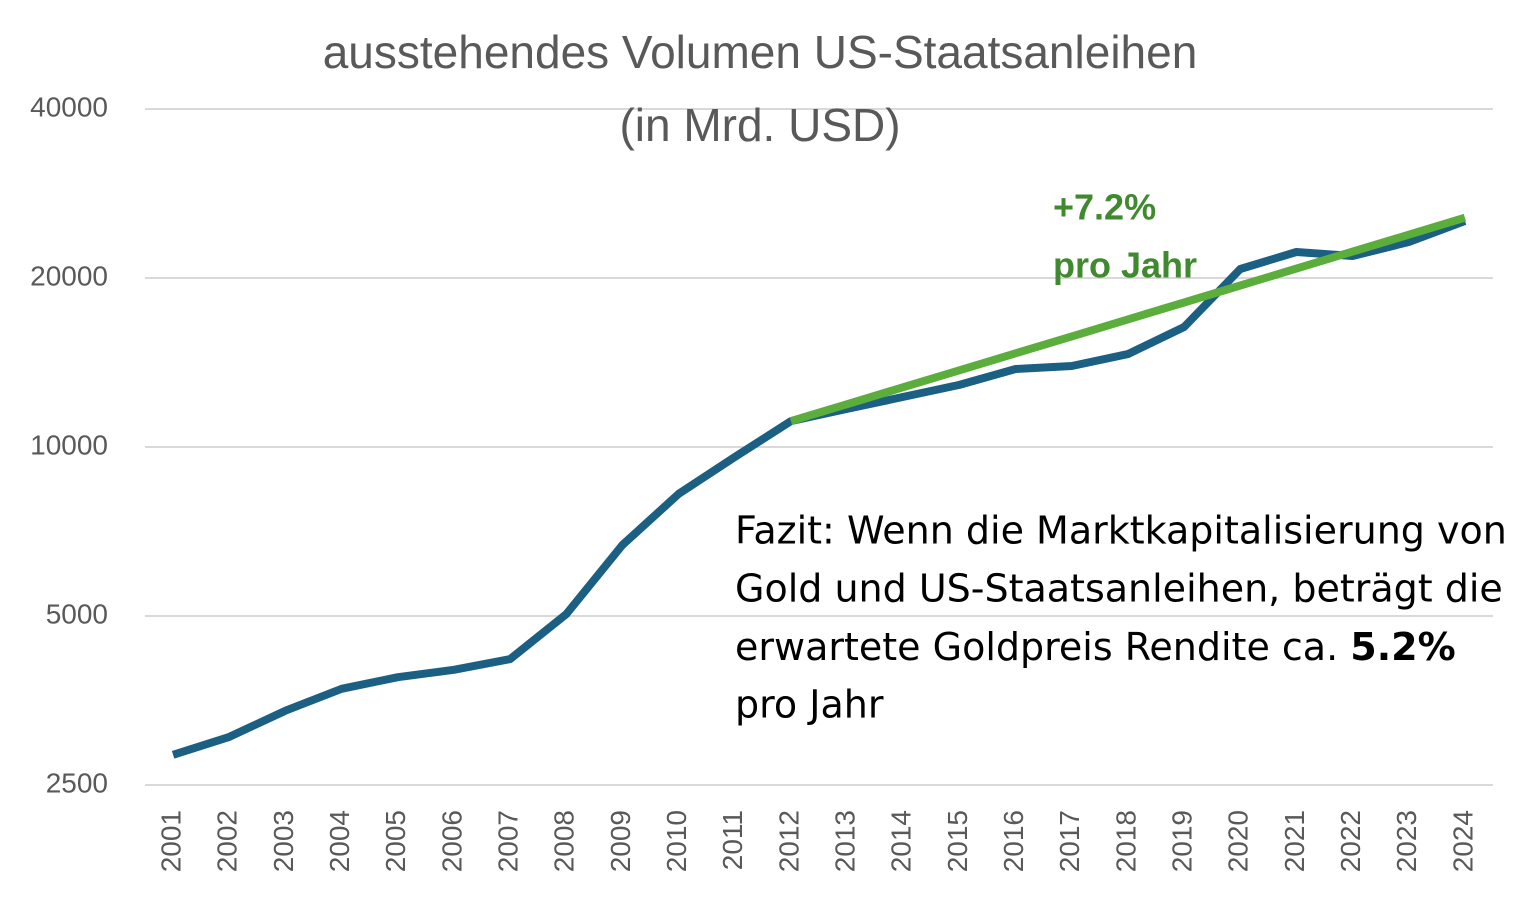 This screenshot has width=1525, height=910. Describe the element at coordinates (77, 782) in the screenshot. I see `y-tick-label: 2500` at that location.